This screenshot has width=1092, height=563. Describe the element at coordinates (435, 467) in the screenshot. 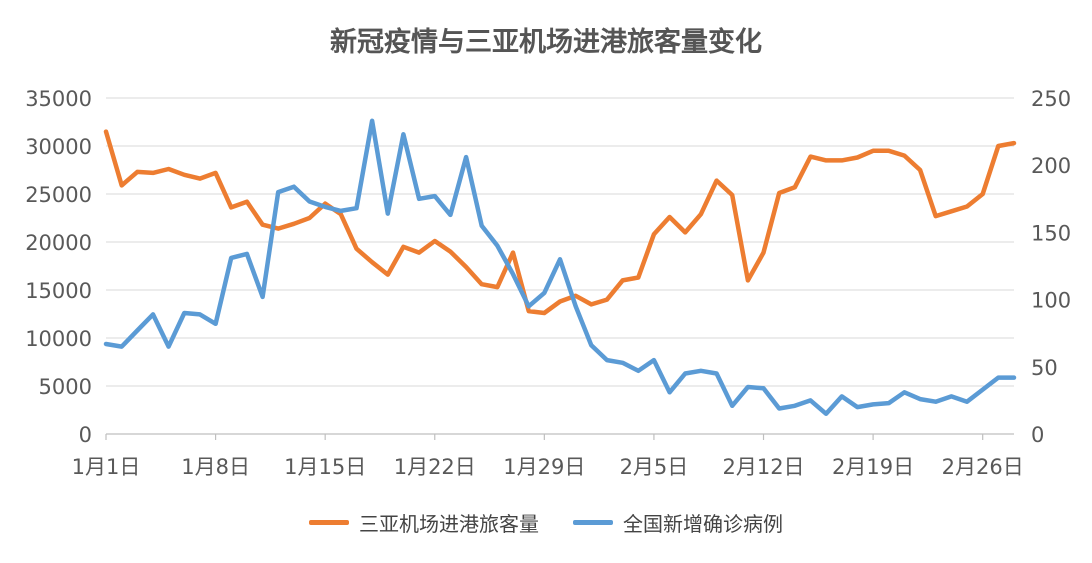

I see `x-tick-label: 1月22日` at that location.